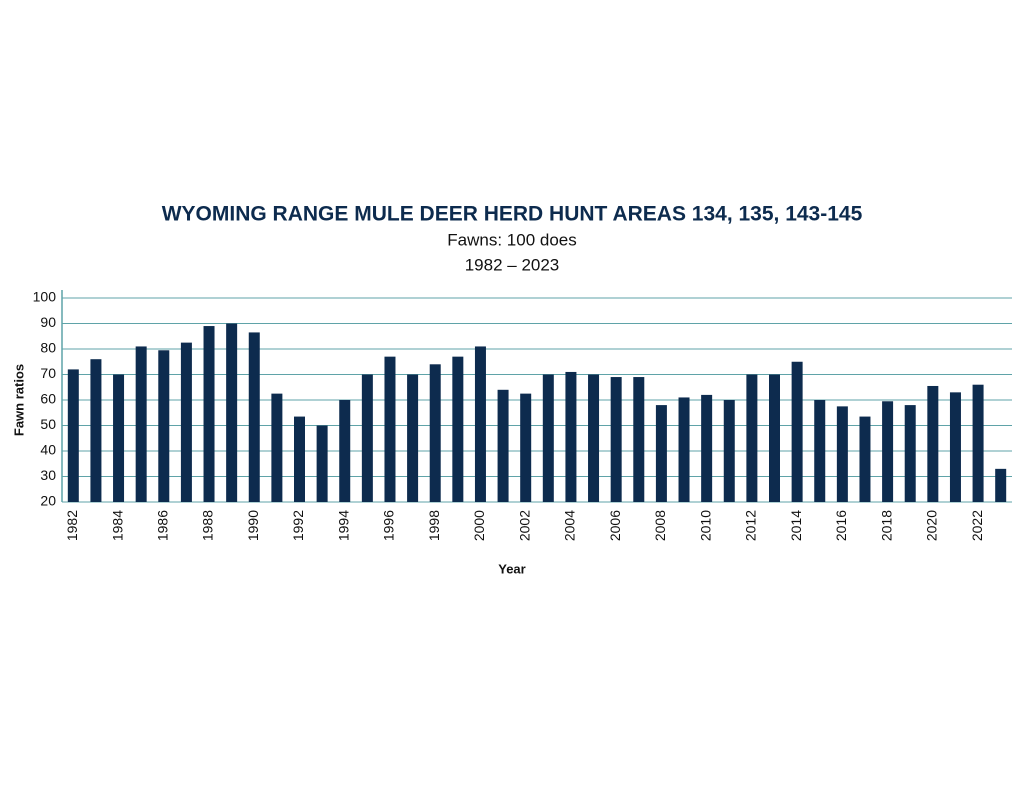  Describe the element at coordinates (751, 525) in the screenshot. I see `x-tick-label: 2012` at that location.